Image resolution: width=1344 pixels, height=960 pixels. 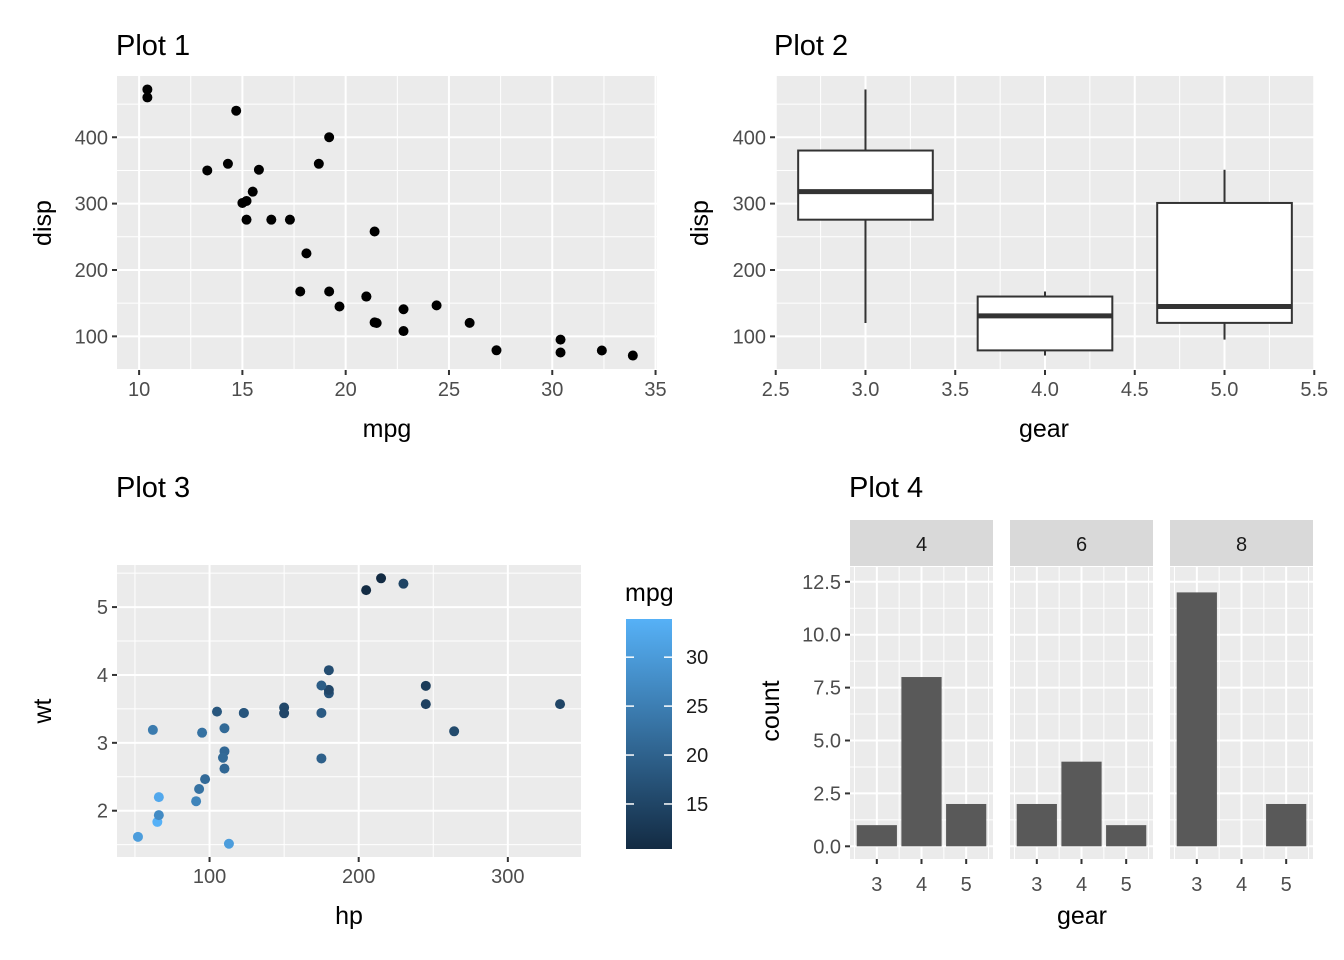 What do you see at coordinates (649, 593) in the screenshot?
I see `colorbar-title: mpg` at bounding box center [649, 593].